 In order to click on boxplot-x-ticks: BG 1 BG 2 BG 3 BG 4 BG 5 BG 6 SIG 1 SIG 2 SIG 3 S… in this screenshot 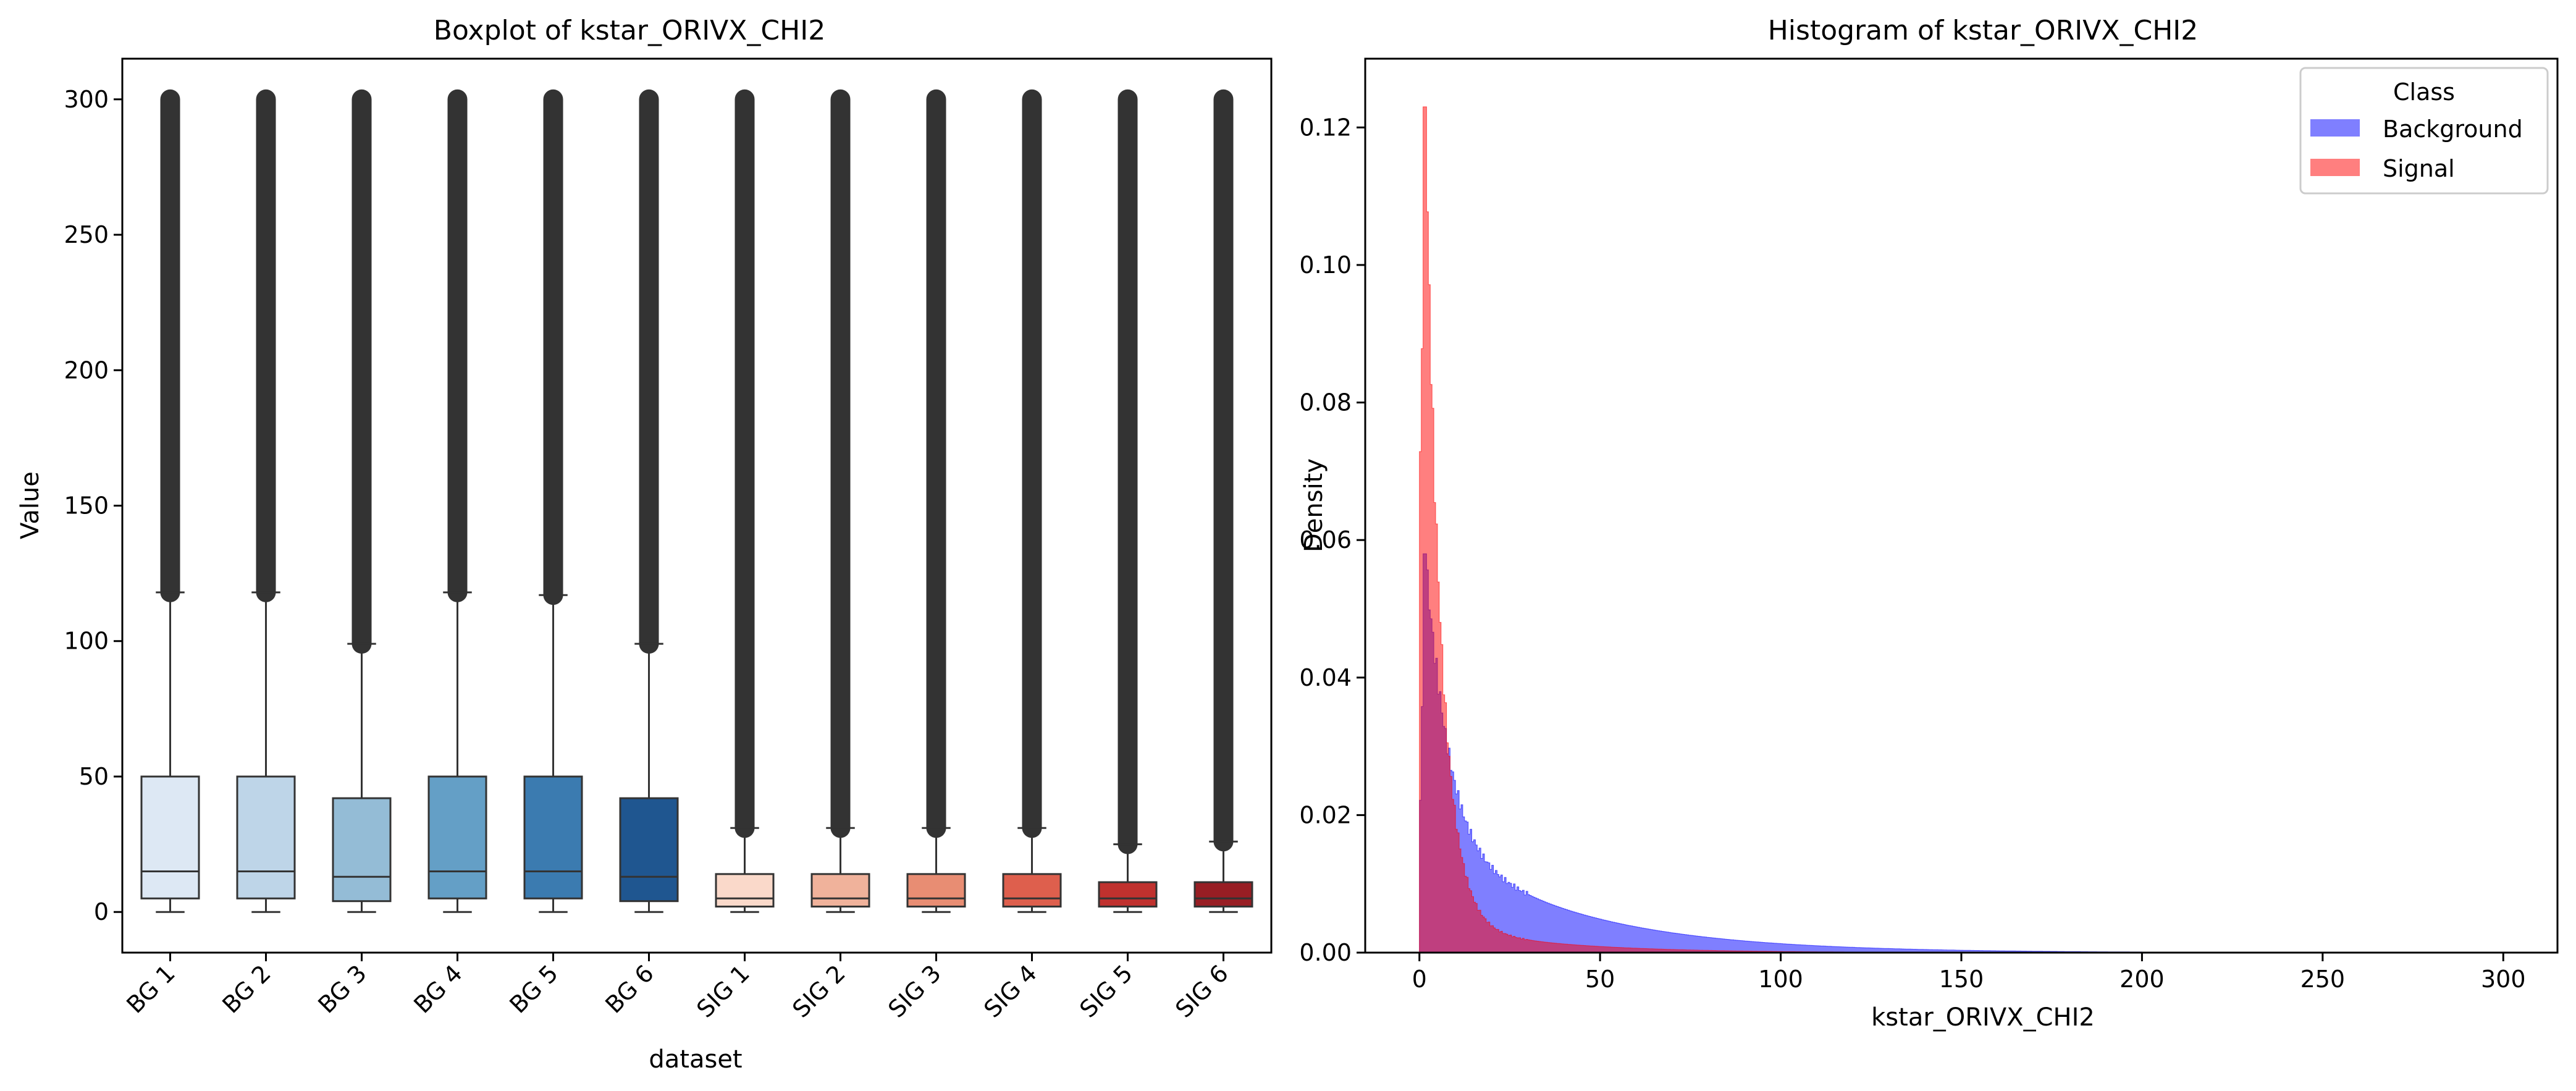, I will do `click(677, 988)`.